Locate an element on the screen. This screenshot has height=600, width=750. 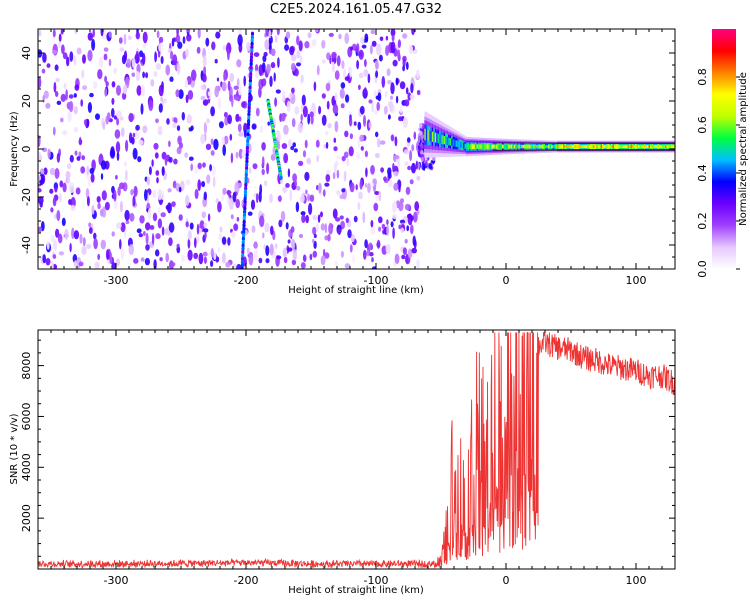
heatmap-x-axis-label: Height of straight line (km) is located at coordinates (356, 290).